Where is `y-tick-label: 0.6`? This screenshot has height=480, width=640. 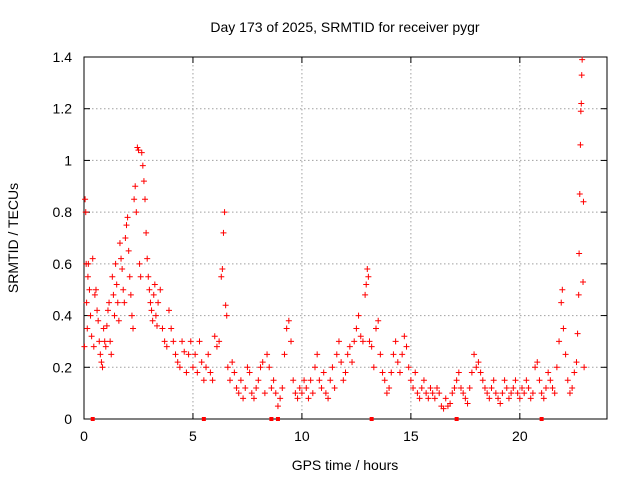
y-tick-label: 0.6 is located at coordinates (63, 264).